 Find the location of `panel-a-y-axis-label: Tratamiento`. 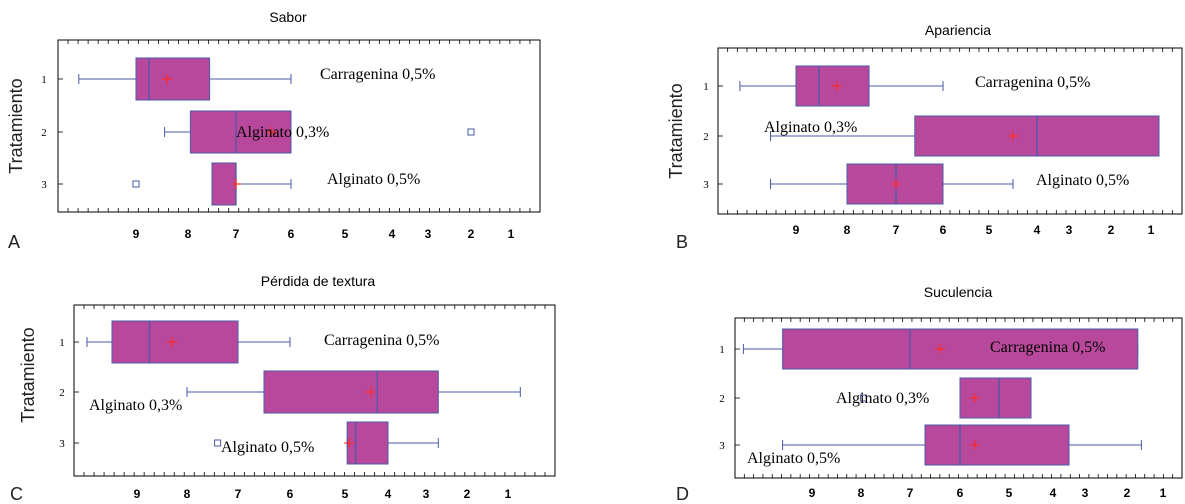

panel-a-y-axis-label: Tratamiento is located at coordinates (16, 125).